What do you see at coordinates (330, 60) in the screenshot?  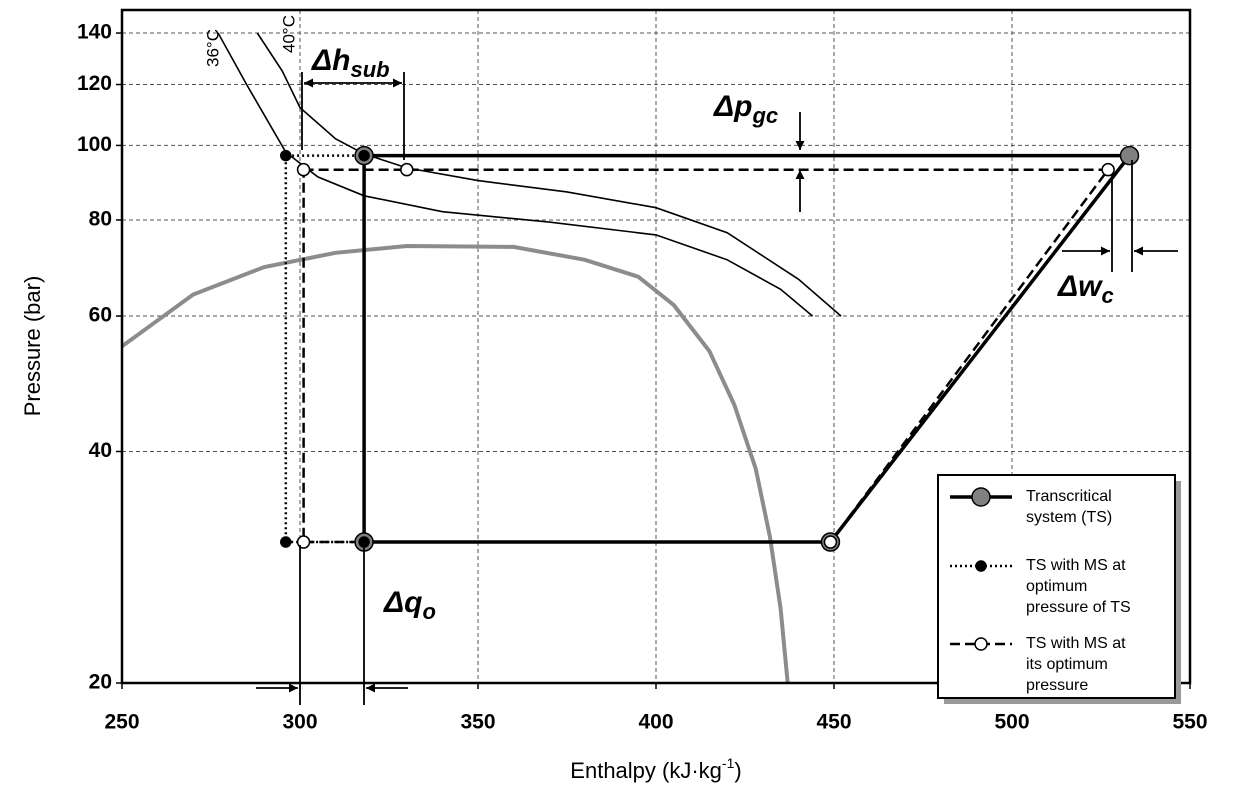 I see `annotation-main: Δh` at bounding box center [330, 60].